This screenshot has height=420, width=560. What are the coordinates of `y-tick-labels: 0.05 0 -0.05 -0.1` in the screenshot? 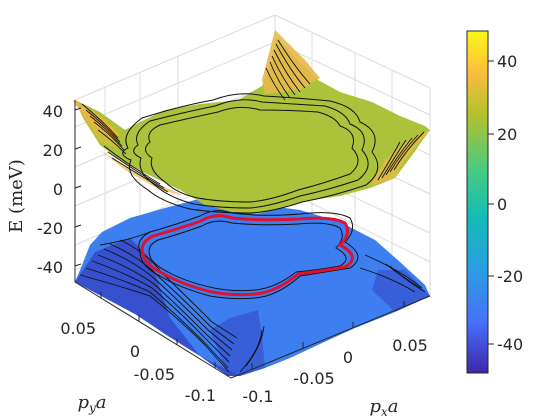 It's located at (138, 362).